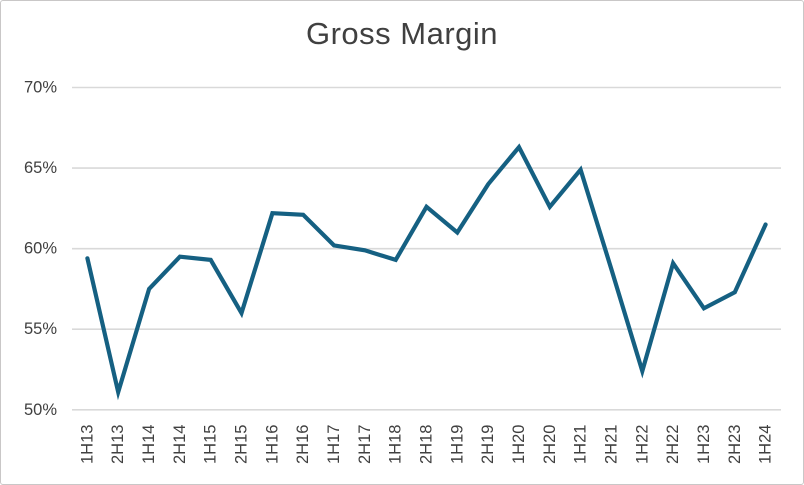 This screenshot has width=804, height=485. What do you see at coordinates (87, 444) in the screenshot?
I see `x-axis-label: 1H13` at bounding box center [87, 444].